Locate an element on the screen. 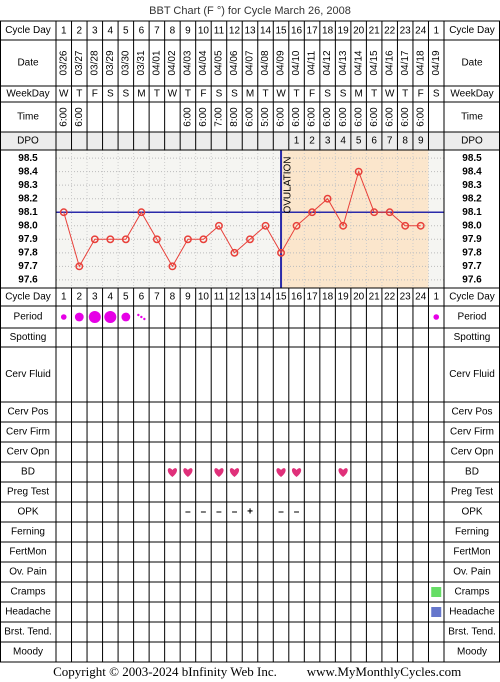  y-tick-label: 97.7 is located at coordinates (28, 266).